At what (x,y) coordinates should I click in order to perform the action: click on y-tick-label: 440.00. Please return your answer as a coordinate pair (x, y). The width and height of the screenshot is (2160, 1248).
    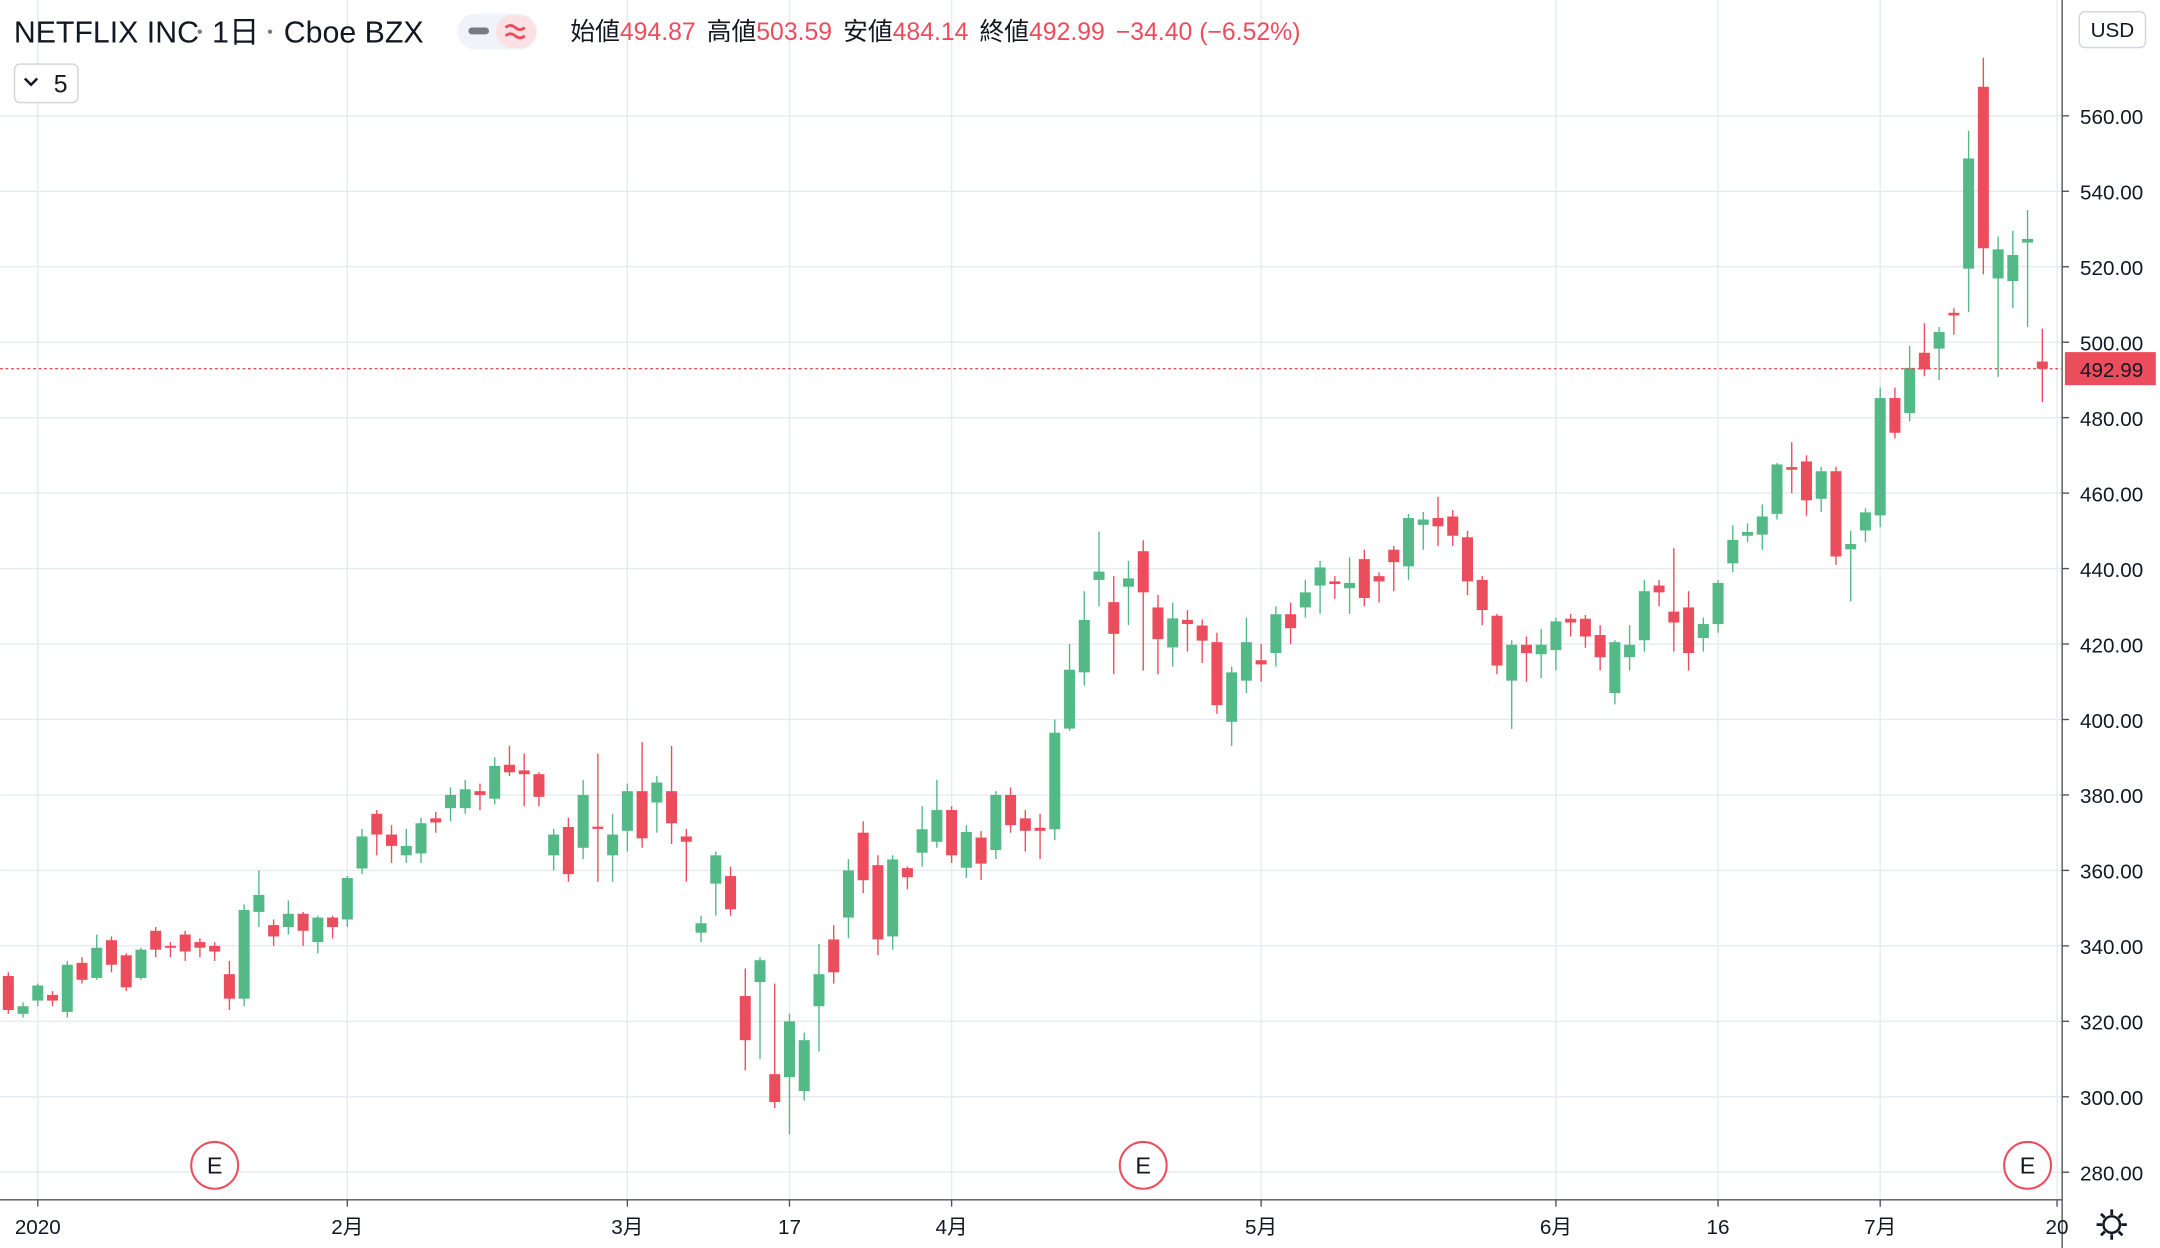
    Looking at the image, I should click on (2111, 570).